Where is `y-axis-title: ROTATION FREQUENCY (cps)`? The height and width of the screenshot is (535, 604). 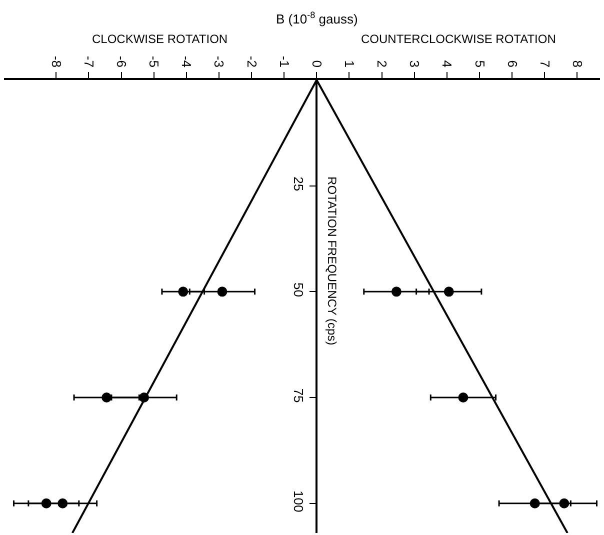 y-axis-title: ROTATION FREQUENCY (cps) is located at coordinates (331, 261).